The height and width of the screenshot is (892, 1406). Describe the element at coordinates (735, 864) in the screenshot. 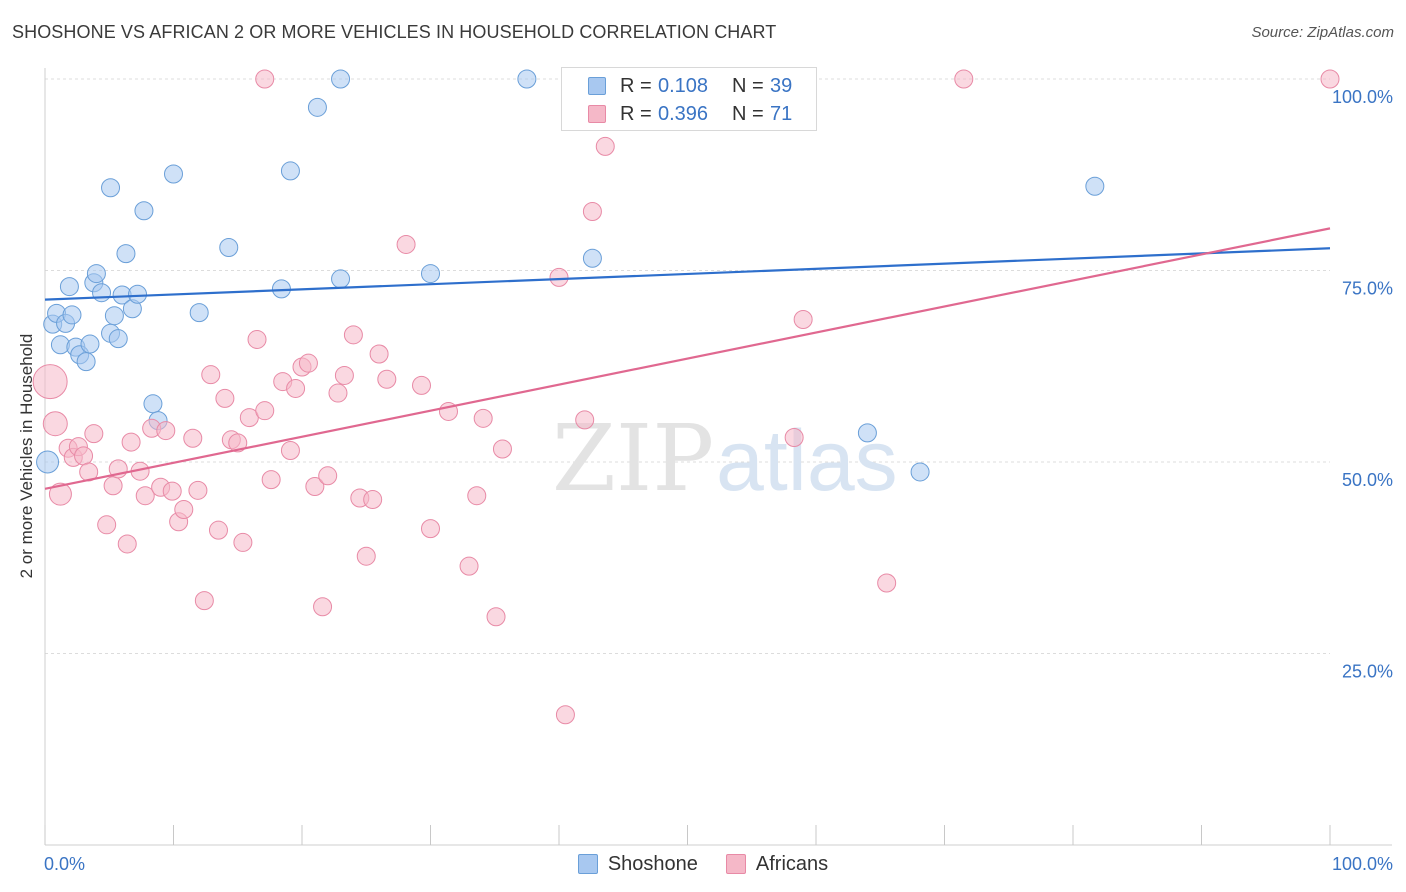

I see `africans-legend-swatch` at that location.